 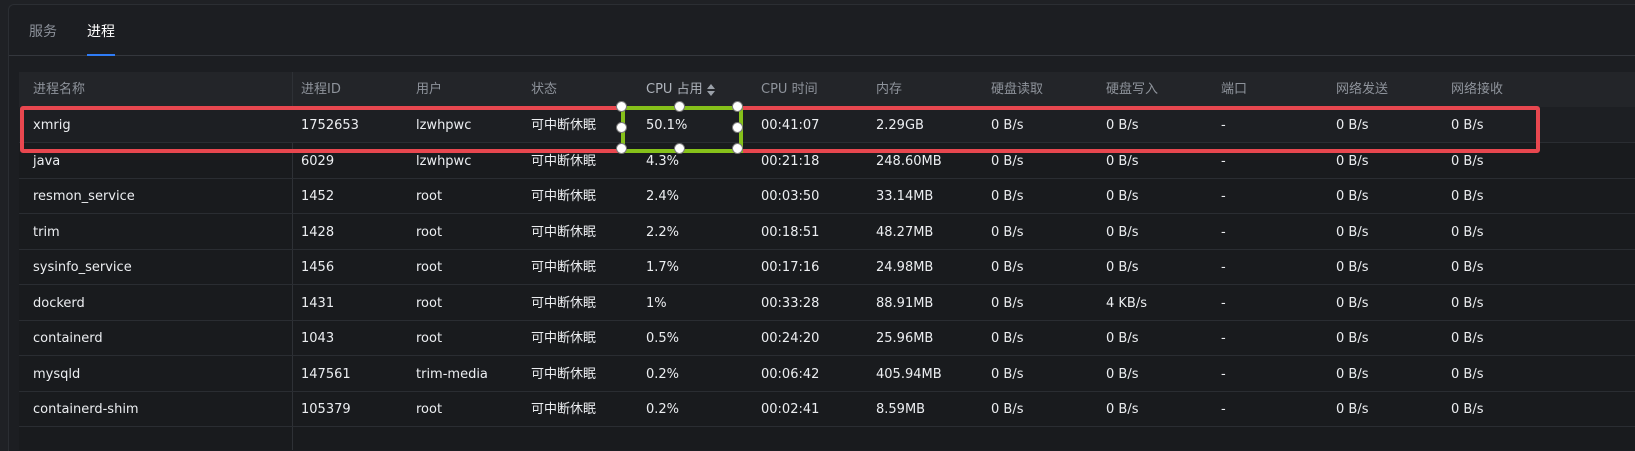 I want to click on cell-cpu-time: 00:21:18, so click(x=790, y=161).